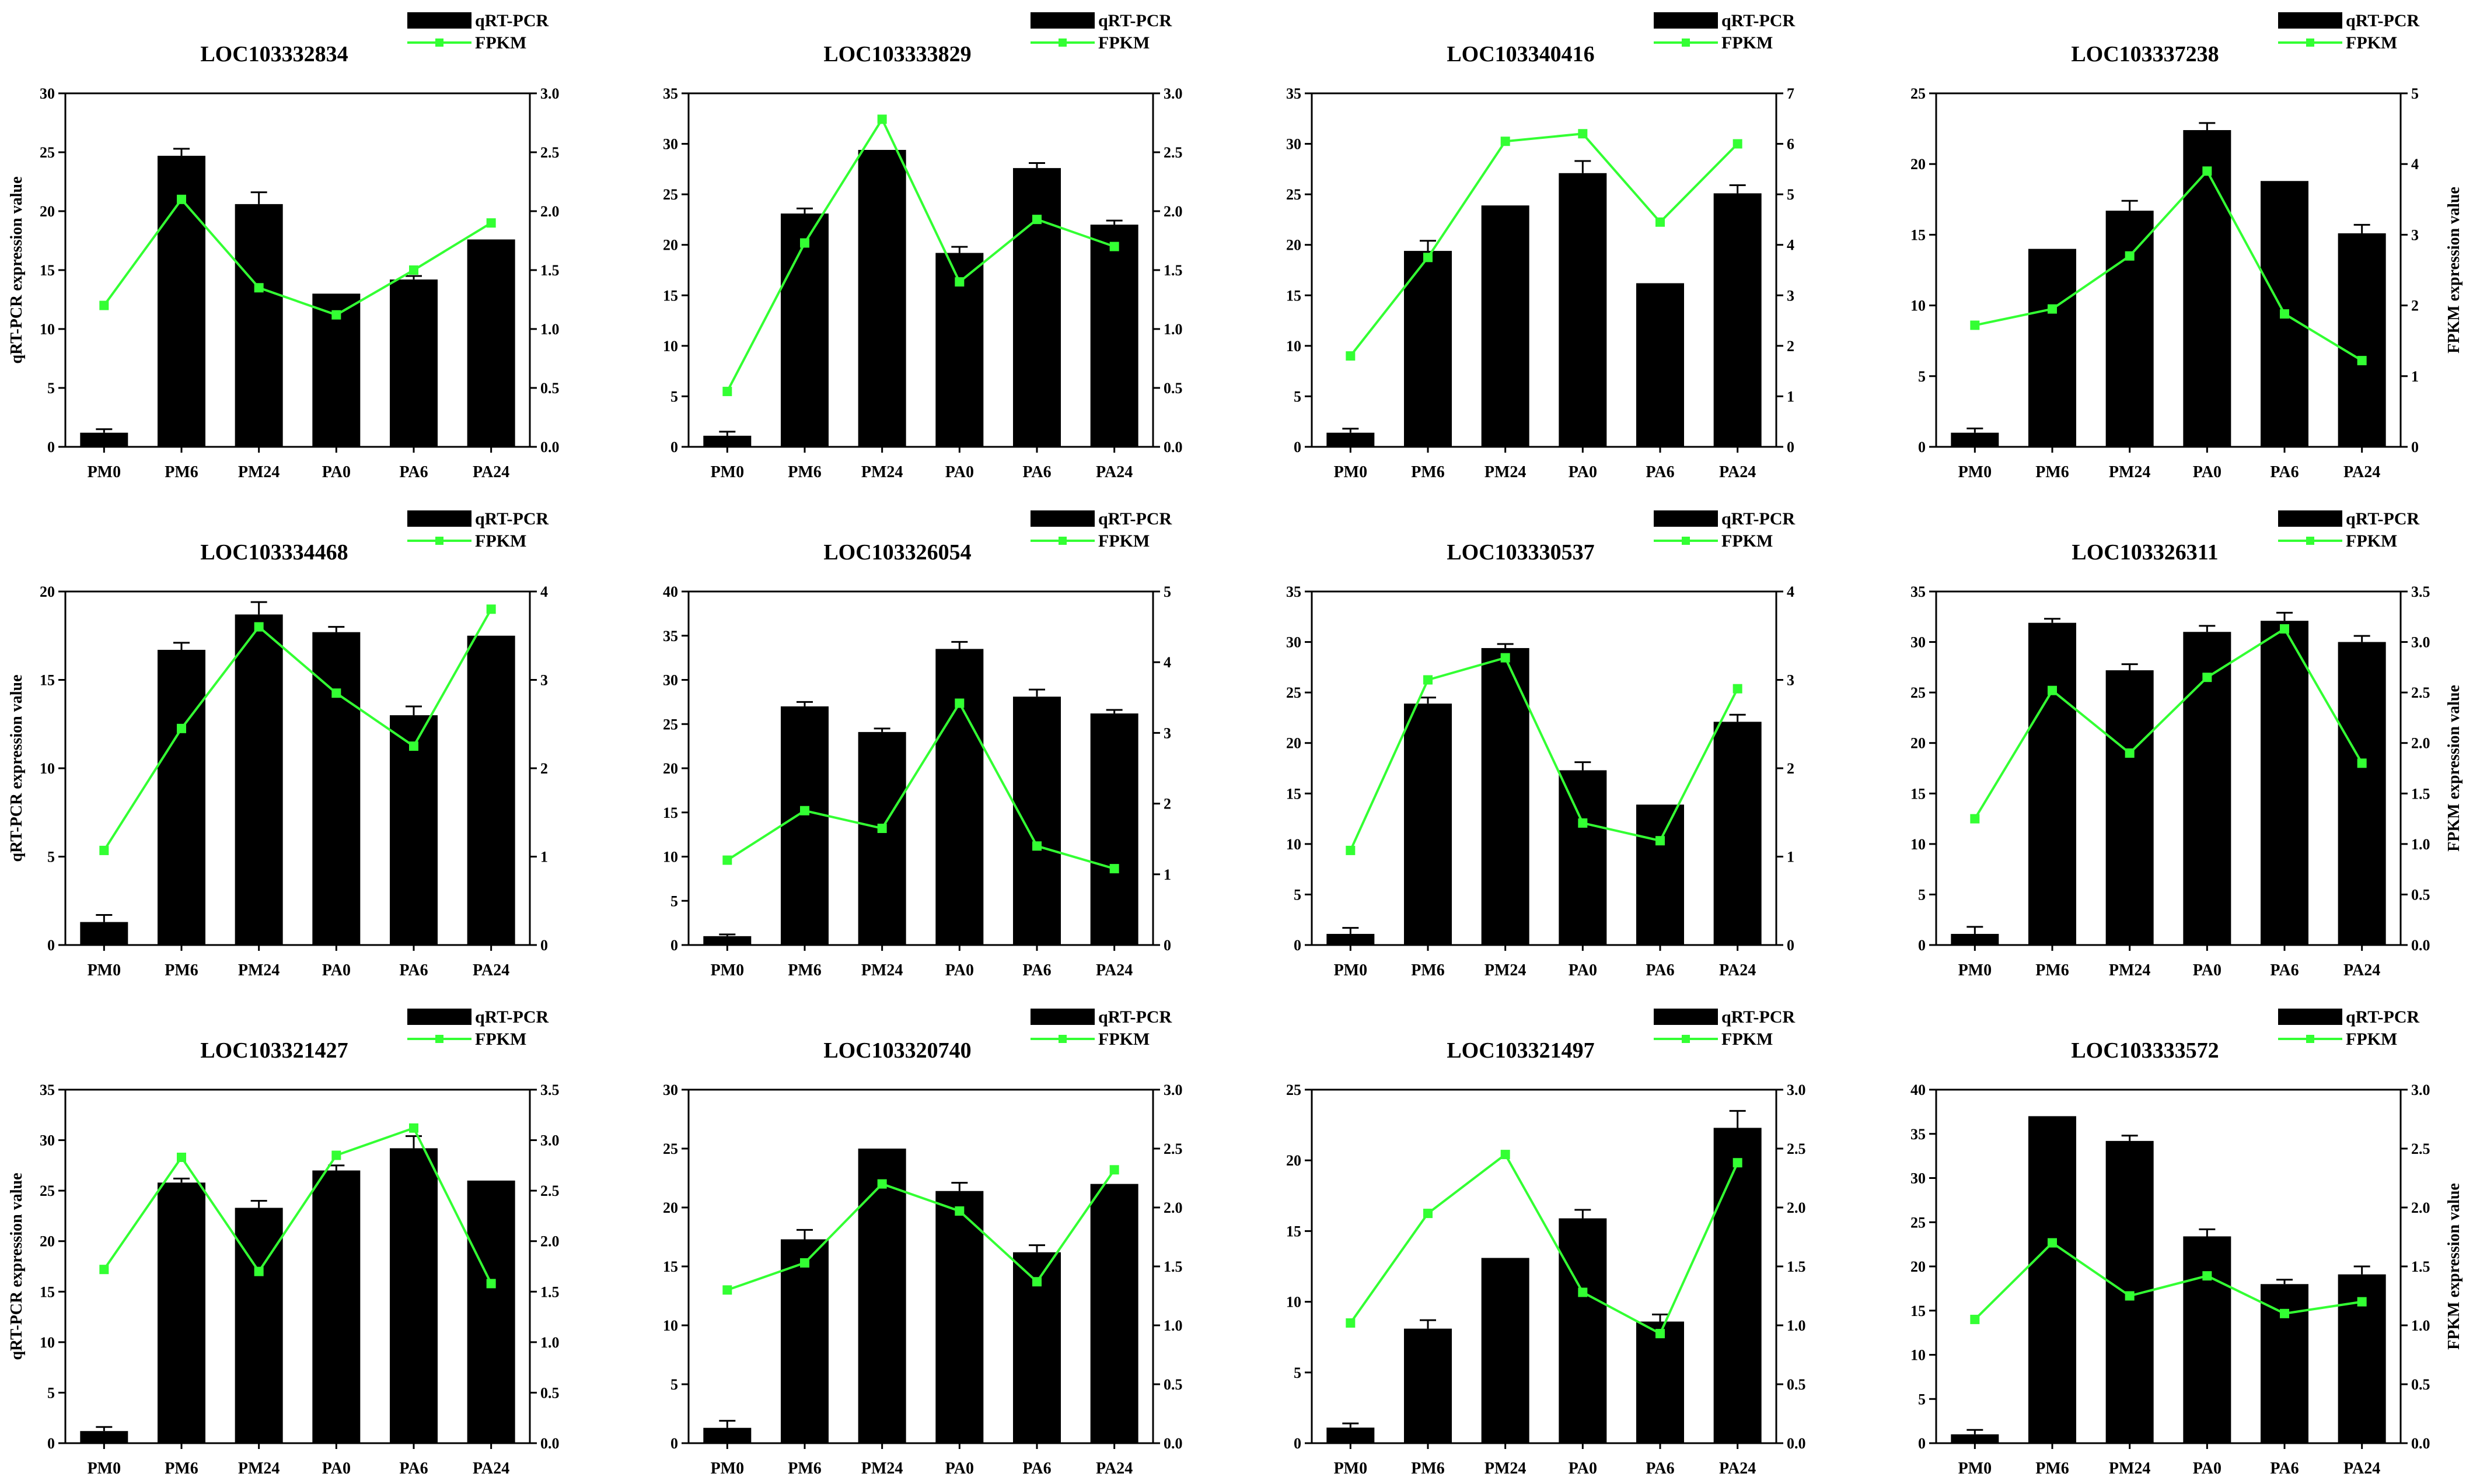 This screenshot has height=1484, width=2480. Describe the element at coordinates (727, 1290) in the screenshot. I see `fpkm-point-PM0` at that location.